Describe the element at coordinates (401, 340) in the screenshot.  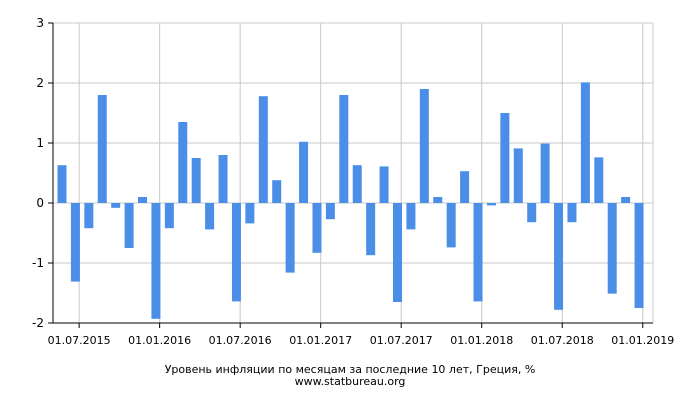
I see `x-tick-label: 01.07.2017` at that location.